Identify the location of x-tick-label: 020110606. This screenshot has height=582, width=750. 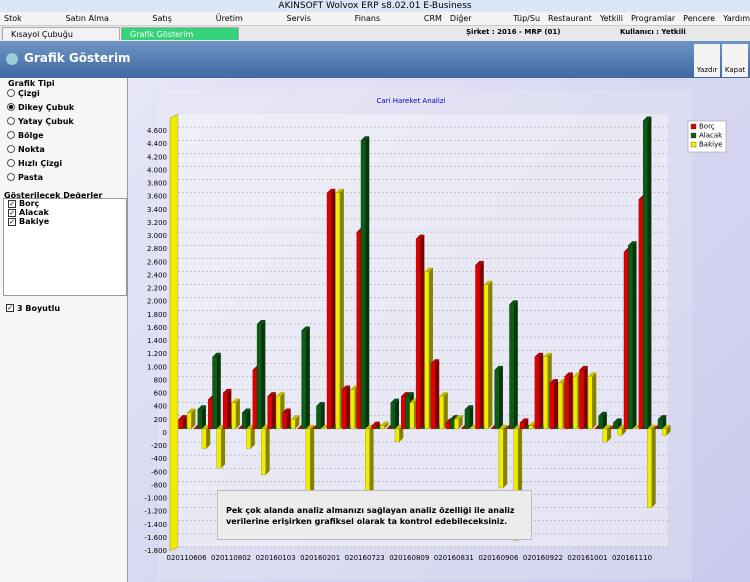
(187, 558).